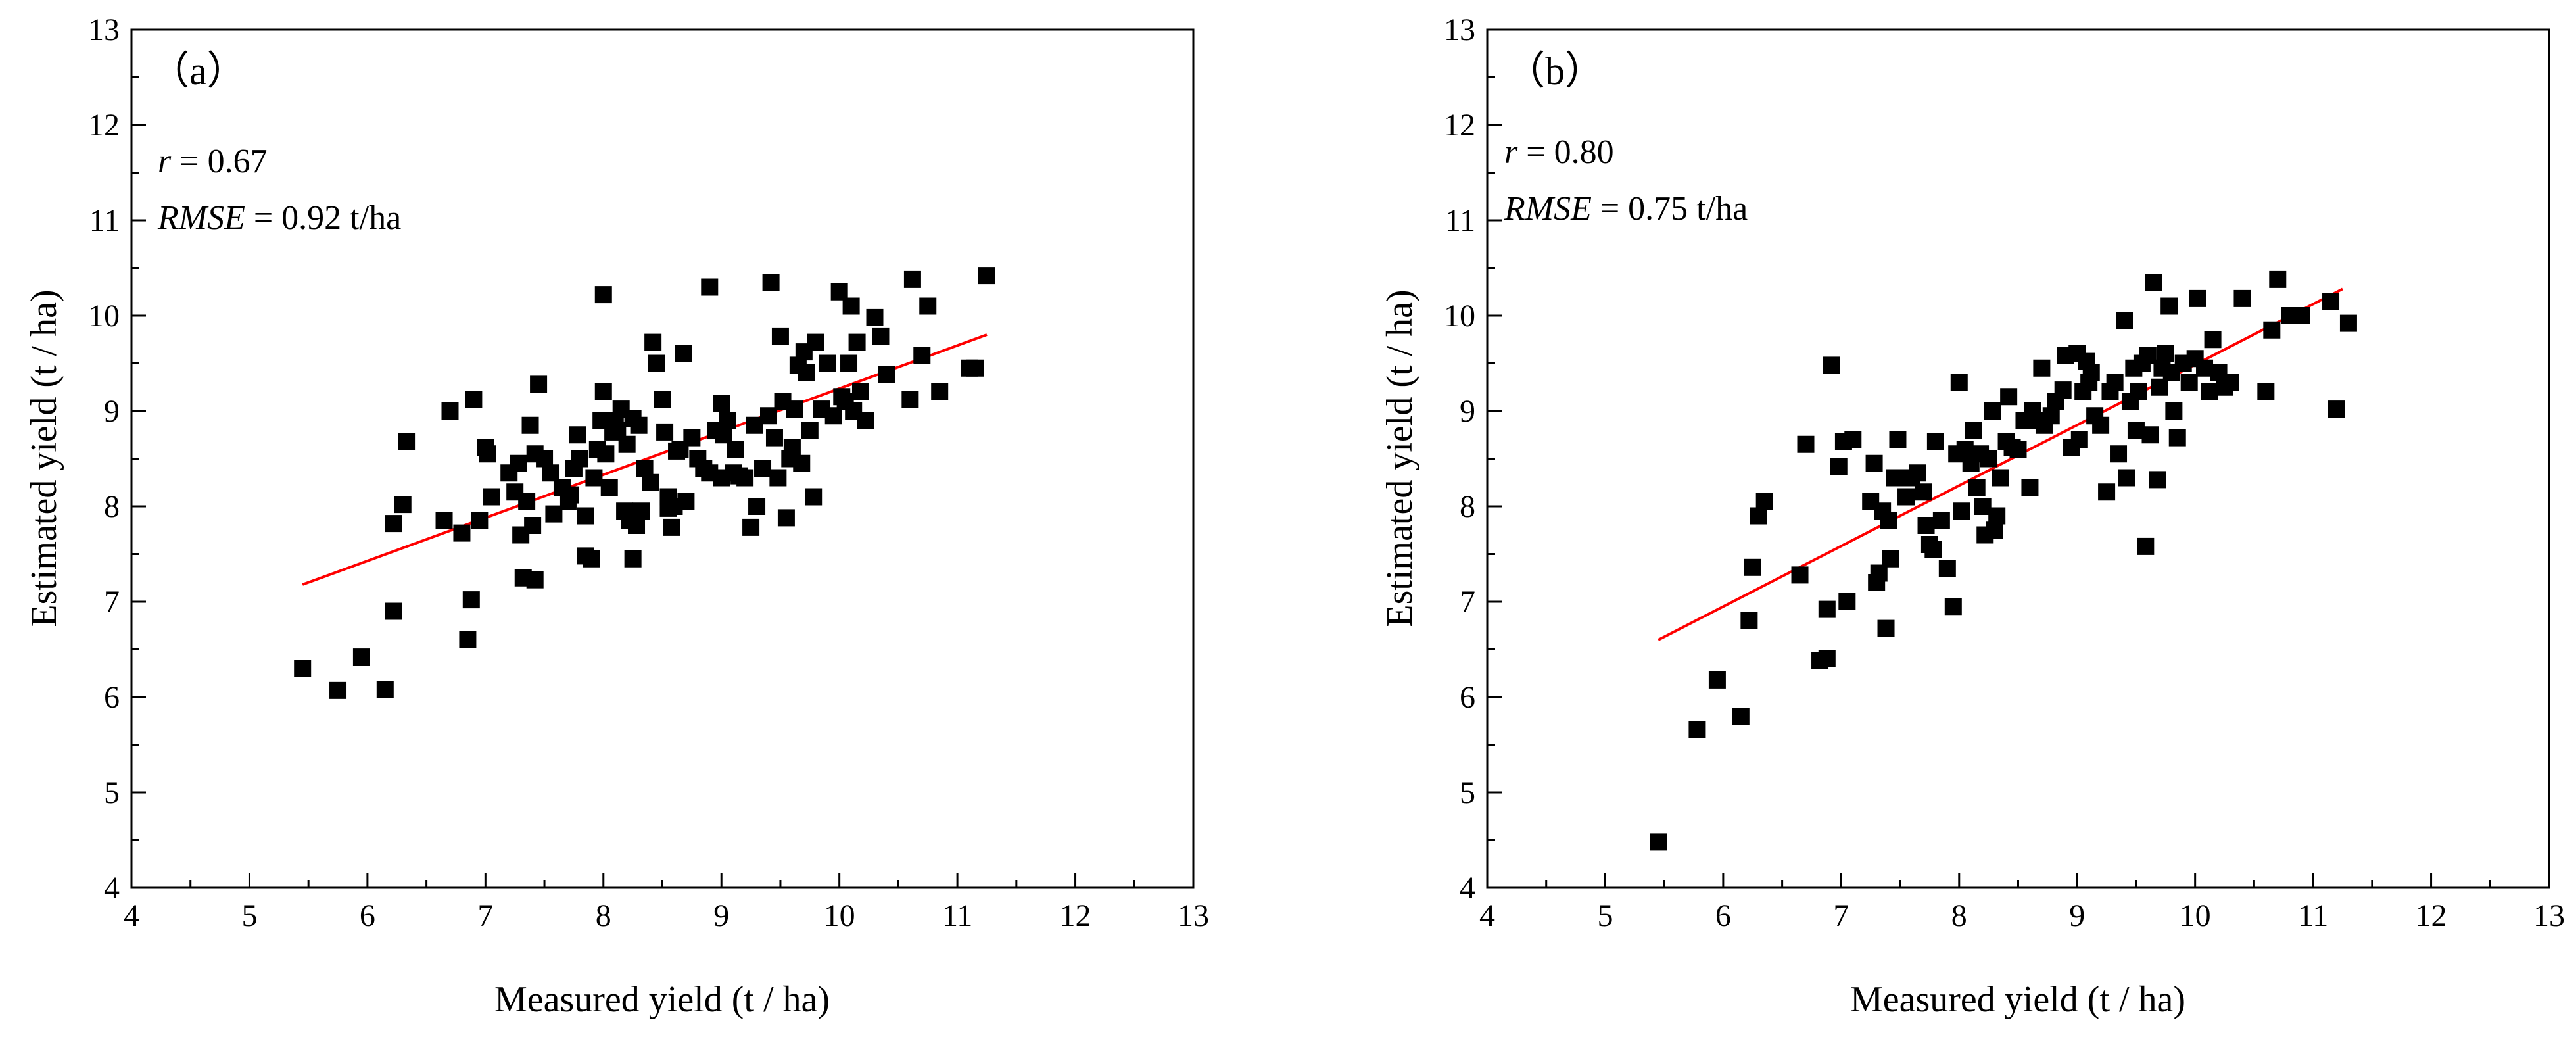 The image size is (2576, 1041). Describe the element at coordinates (104, 459) in the screenshot. I see `y-tick-labels-a: 4 5 6 7 8 9 10 11 12 13` at that location.